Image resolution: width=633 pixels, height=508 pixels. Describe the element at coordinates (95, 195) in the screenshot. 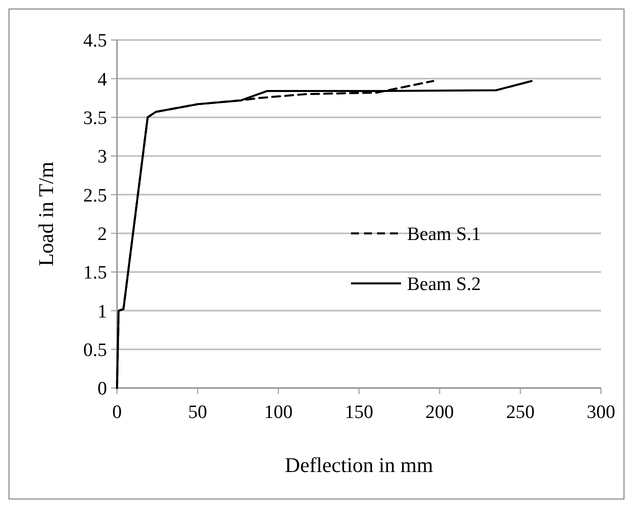

I see `y-tick-label: 2.5` at that location.